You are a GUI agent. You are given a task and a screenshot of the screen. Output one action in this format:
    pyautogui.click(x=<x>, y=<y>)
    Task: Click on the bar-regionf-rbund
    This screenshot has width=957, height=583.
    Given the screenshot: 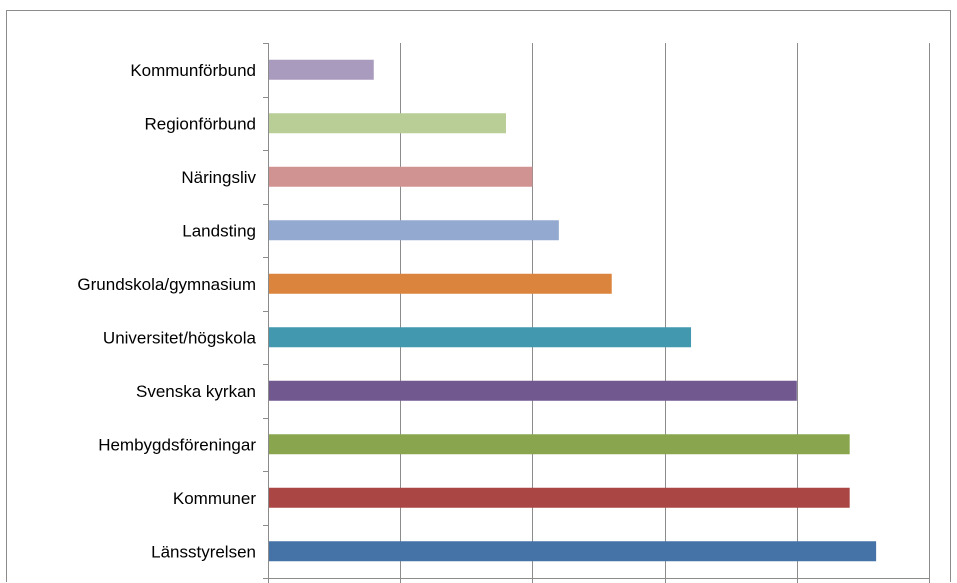 What is the action you would take?
    pyautogui.click(x=387, y=123)
    